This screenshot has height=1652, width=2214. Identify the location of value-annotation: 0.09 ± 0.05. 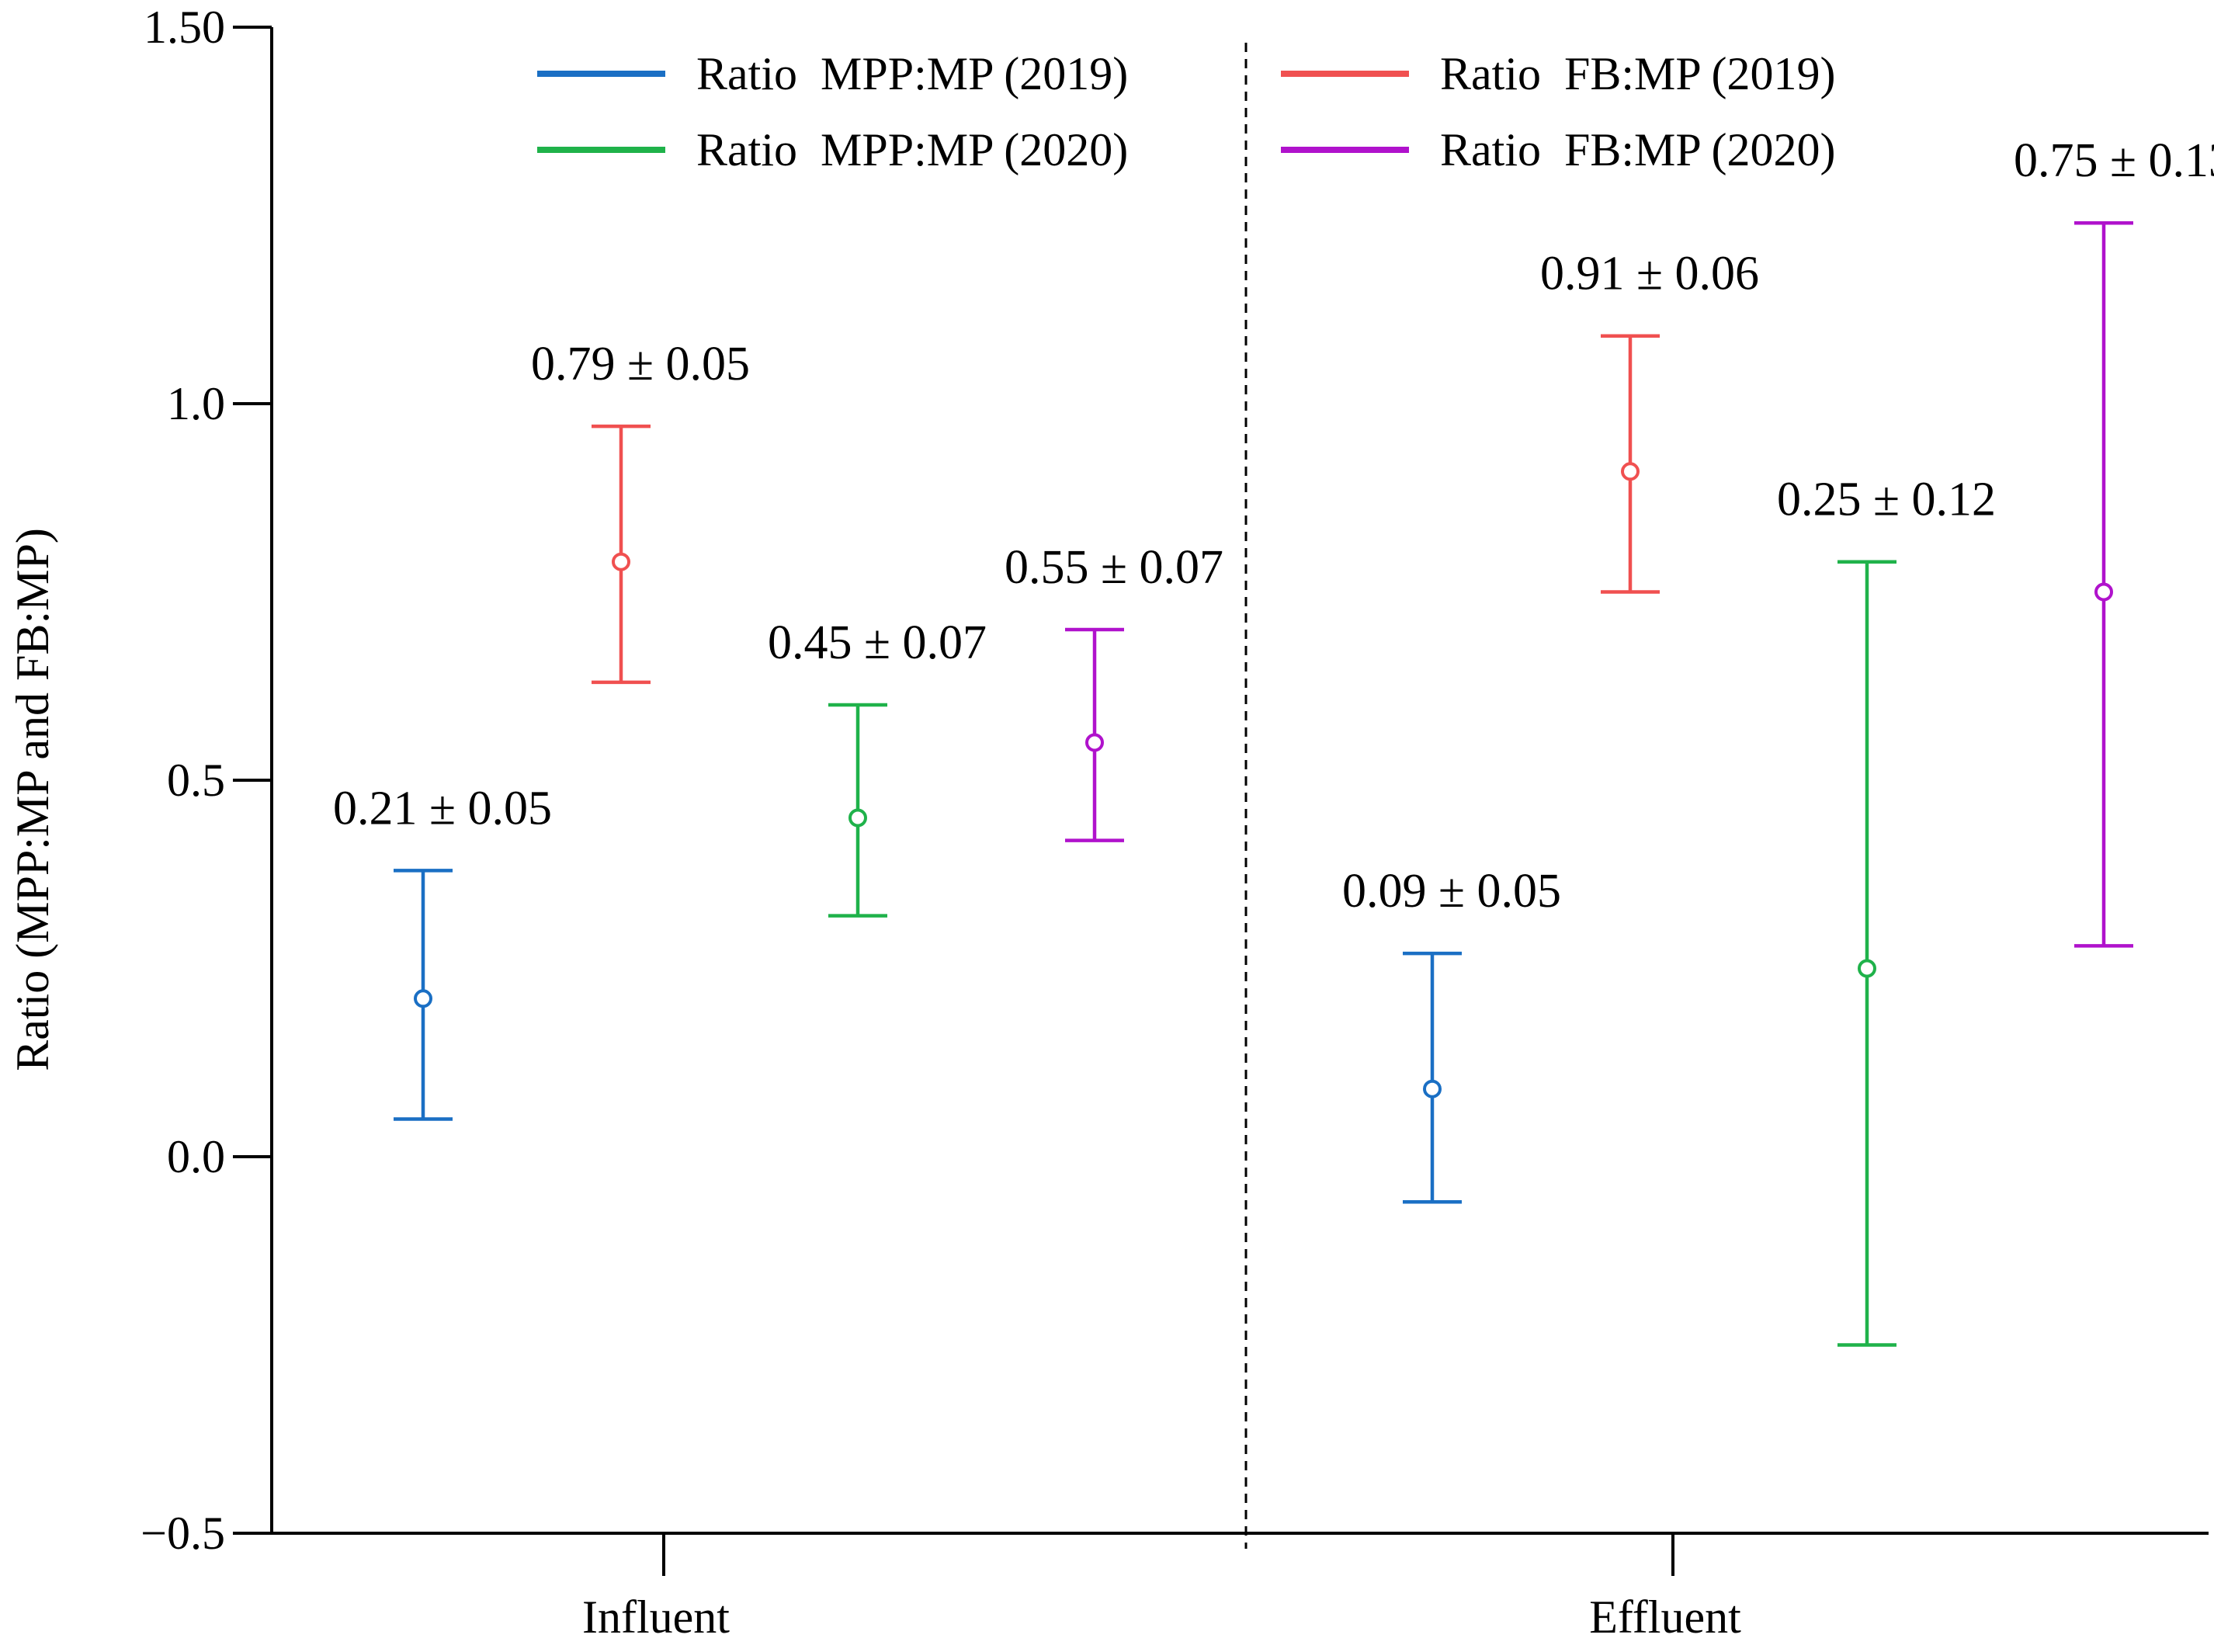
(1452, 891).